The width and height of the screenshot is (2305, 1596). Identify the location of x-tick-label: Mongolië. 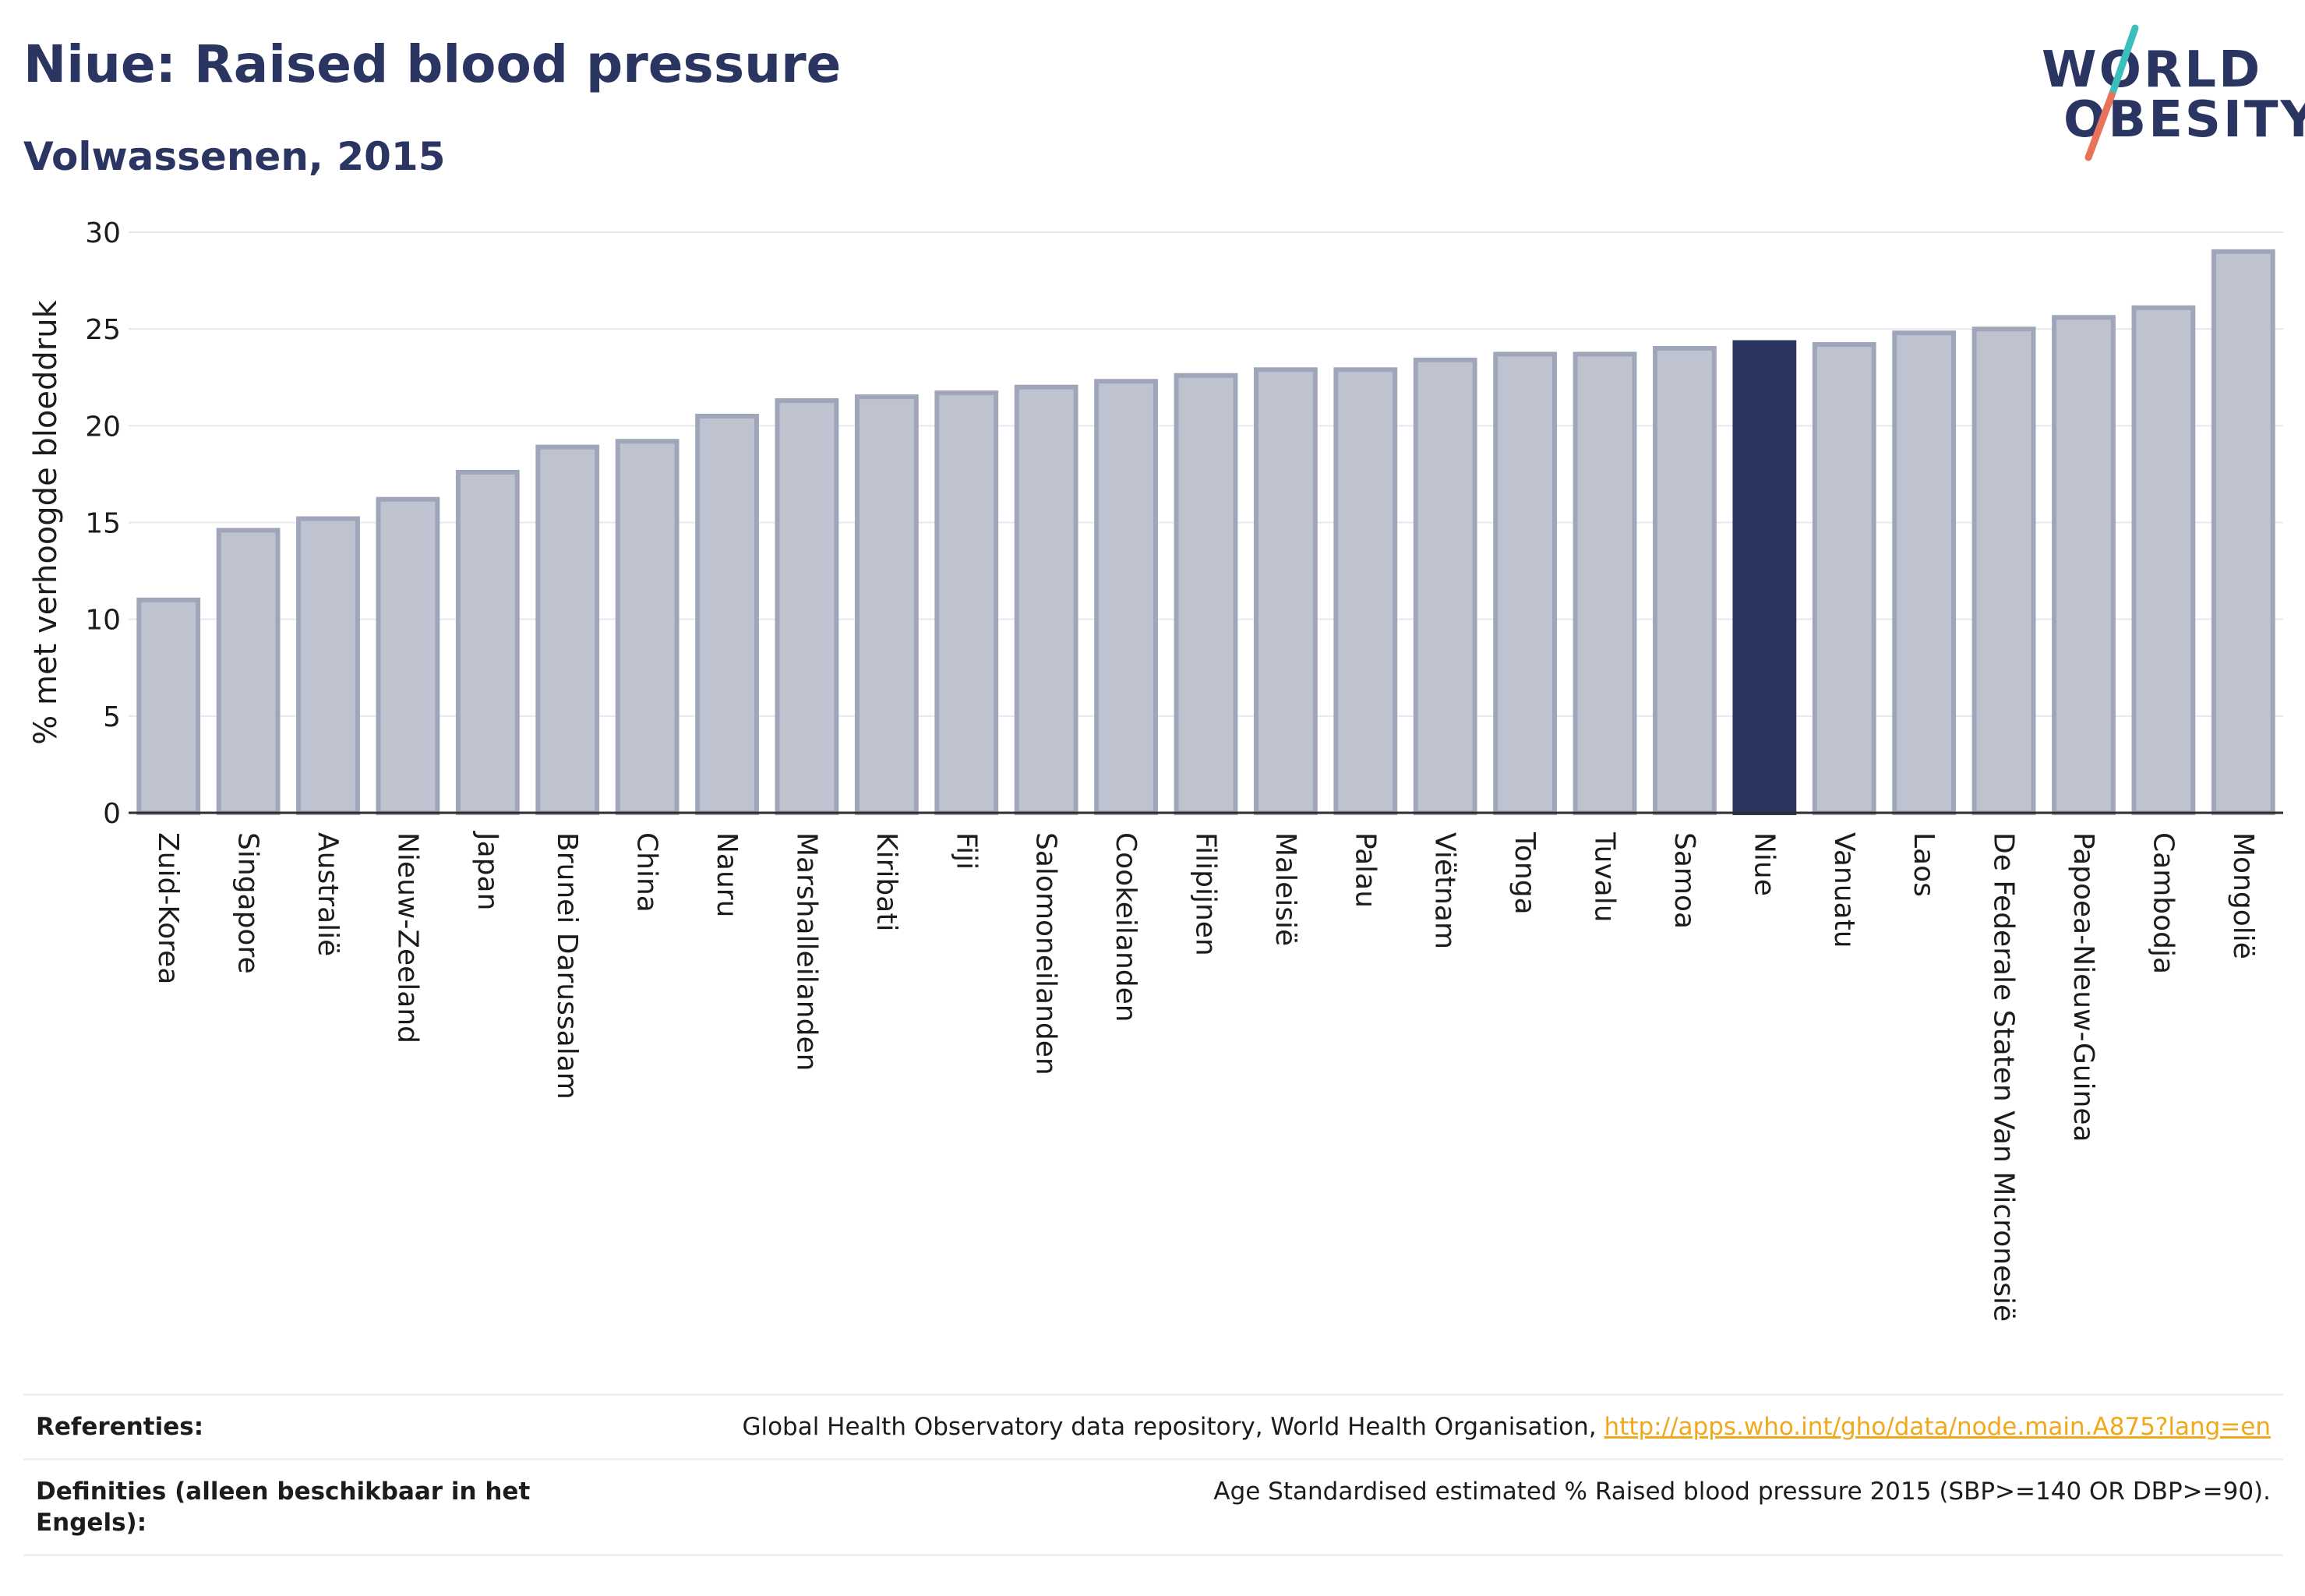
(2243, 895).